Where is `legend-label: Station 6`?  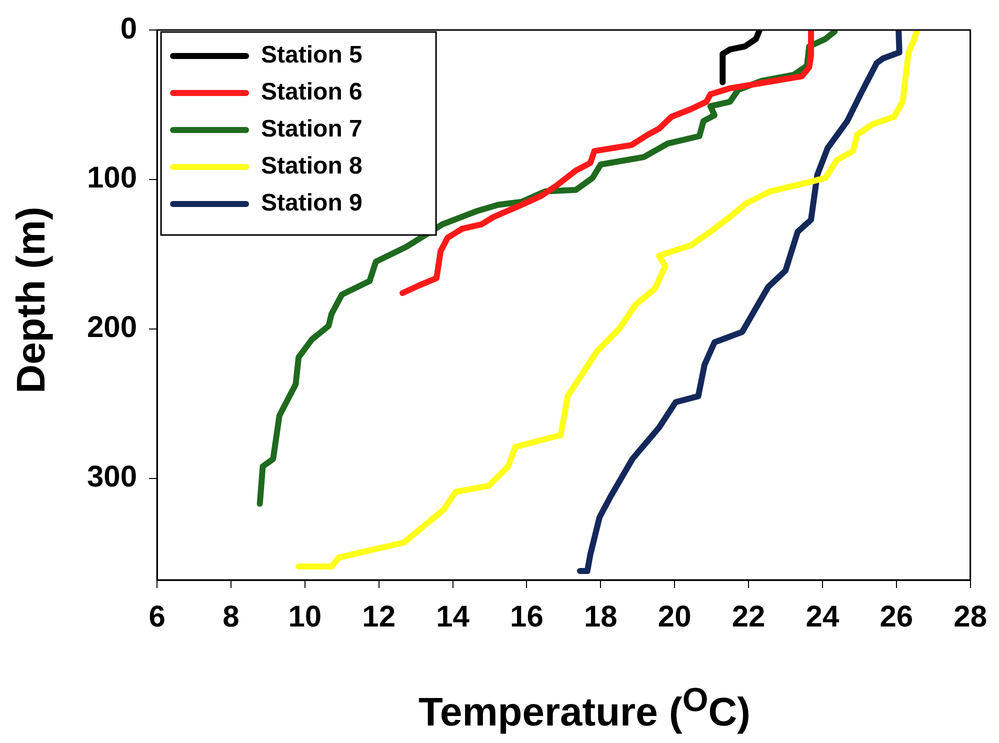
legend-label: Station 6 is located at coordinates (311, 92).